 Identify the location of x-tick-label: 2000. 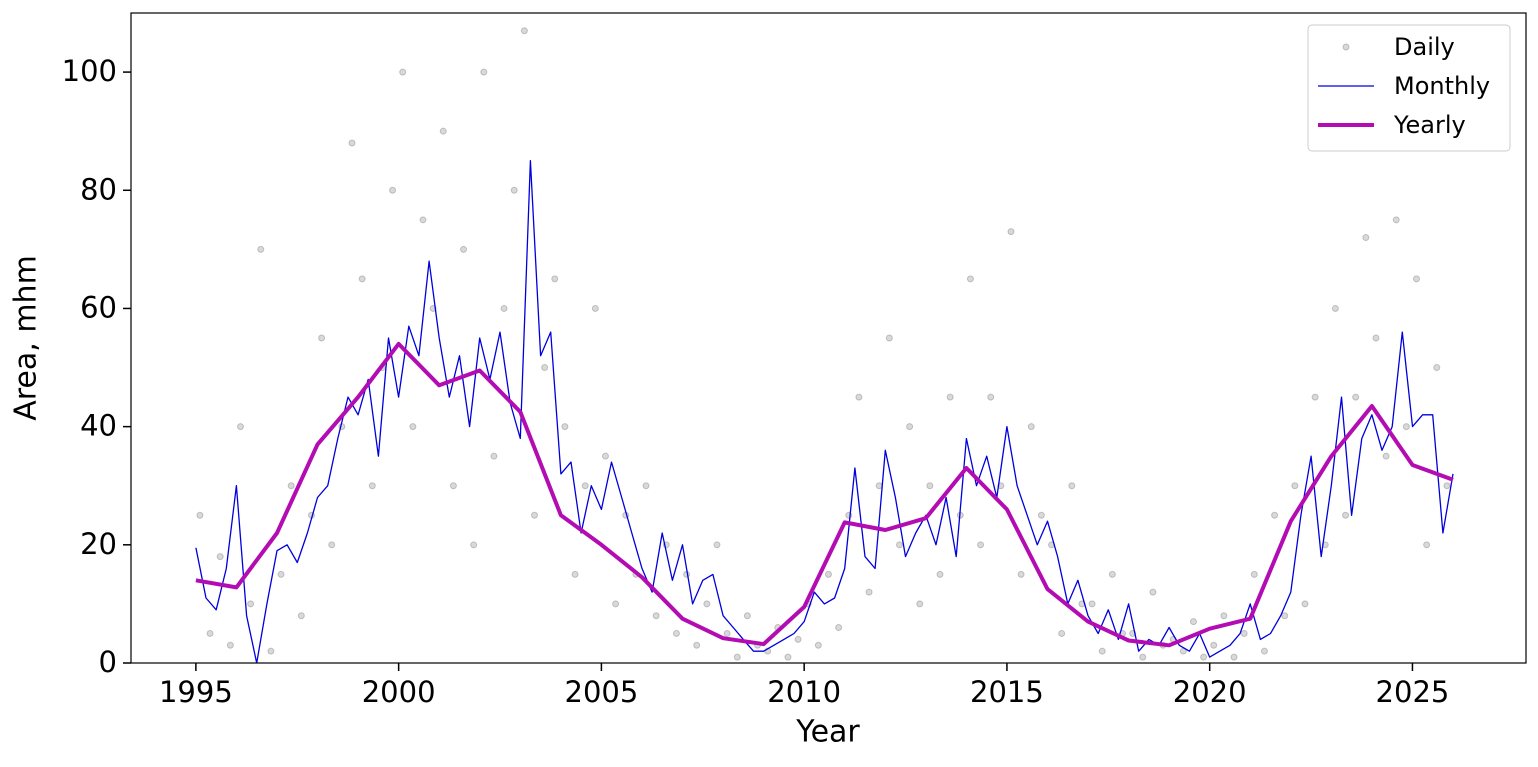
(399, 692).